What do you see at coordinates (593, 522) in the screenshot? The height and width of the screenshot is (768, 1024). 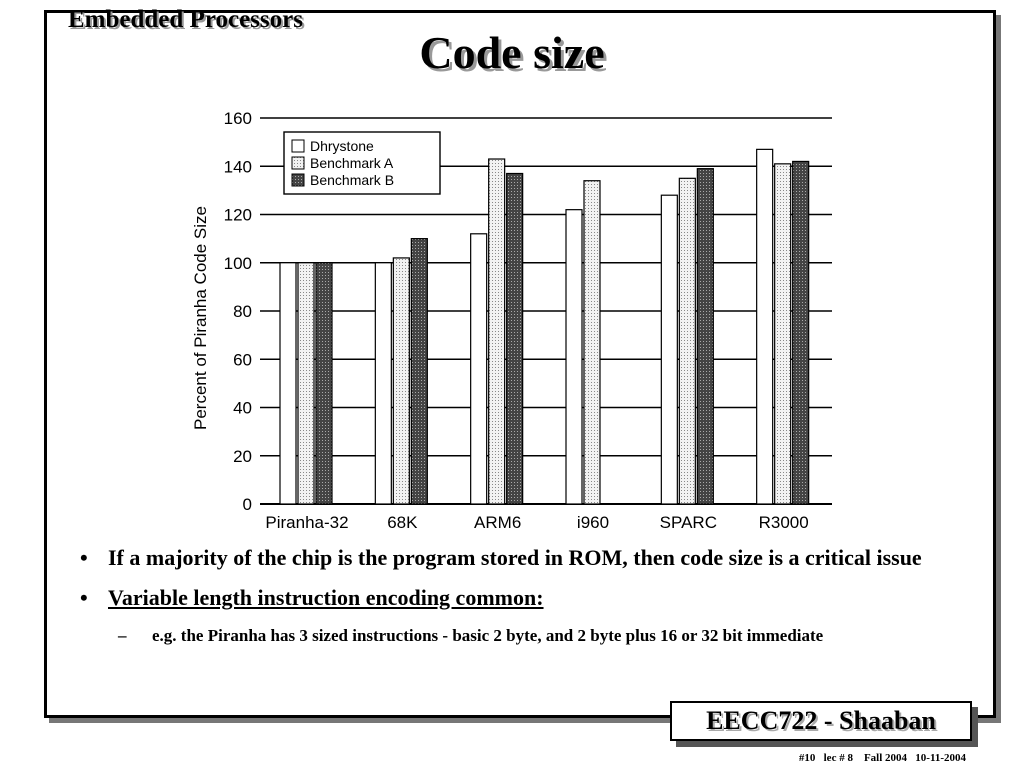 I see `x-category-label: i960` at bounding box center [593, 522].